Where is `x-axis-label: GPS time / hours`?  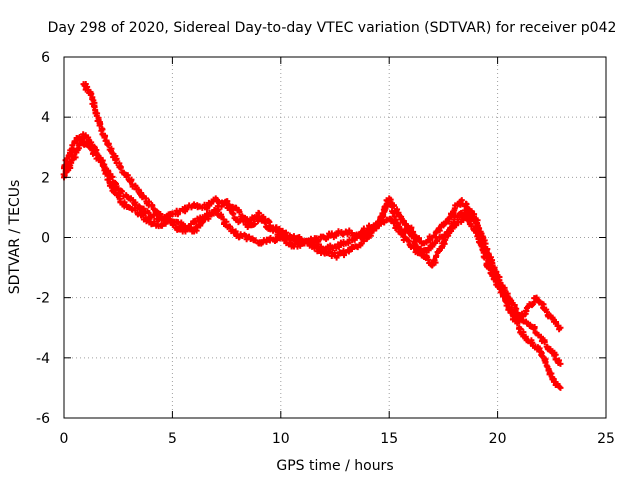 x-axis-label: GPS time / hours is located at coordinates (334, 466).